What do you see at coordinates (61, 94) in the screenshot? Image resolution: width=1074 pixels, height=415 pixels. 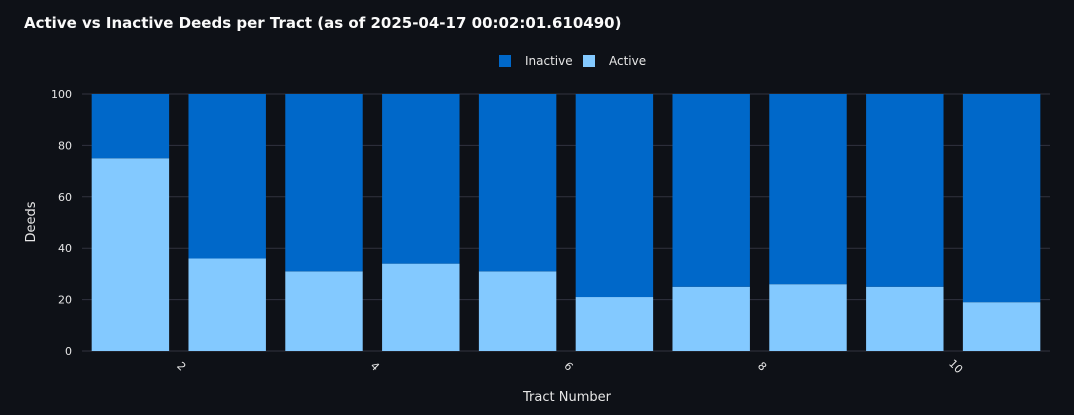 I see `y-tick-label: 100` at bounding box center [61, 94].